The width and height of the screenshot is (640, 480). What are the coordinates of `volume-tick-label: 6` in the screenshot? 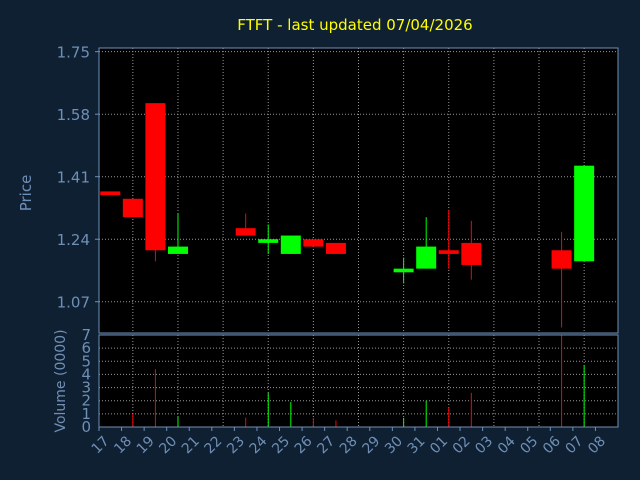 It's located at (86, 348).